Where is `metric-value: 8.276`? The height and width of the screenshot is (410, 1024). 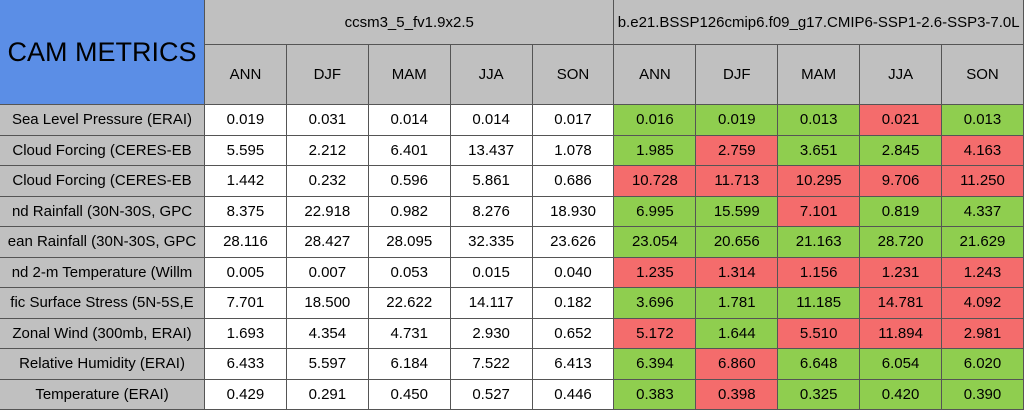 metric-value: 8.276 is located at coordinates (491, 211).